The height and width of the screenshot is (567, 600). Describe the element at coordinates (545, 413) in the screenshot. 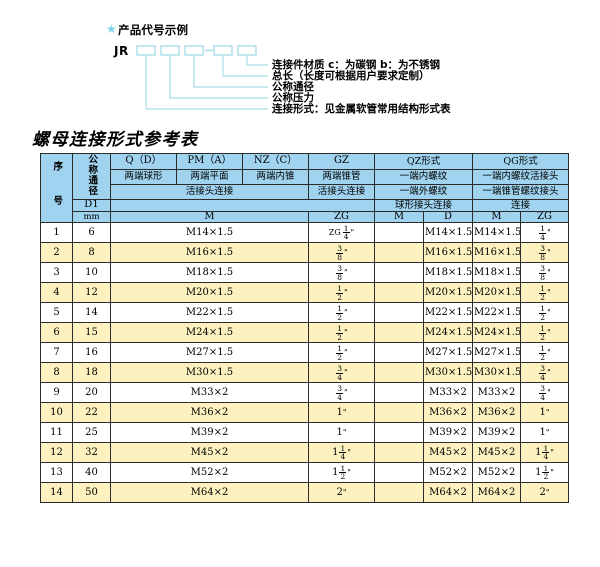

I see `cell-qg-zg: 1 "` at that location.